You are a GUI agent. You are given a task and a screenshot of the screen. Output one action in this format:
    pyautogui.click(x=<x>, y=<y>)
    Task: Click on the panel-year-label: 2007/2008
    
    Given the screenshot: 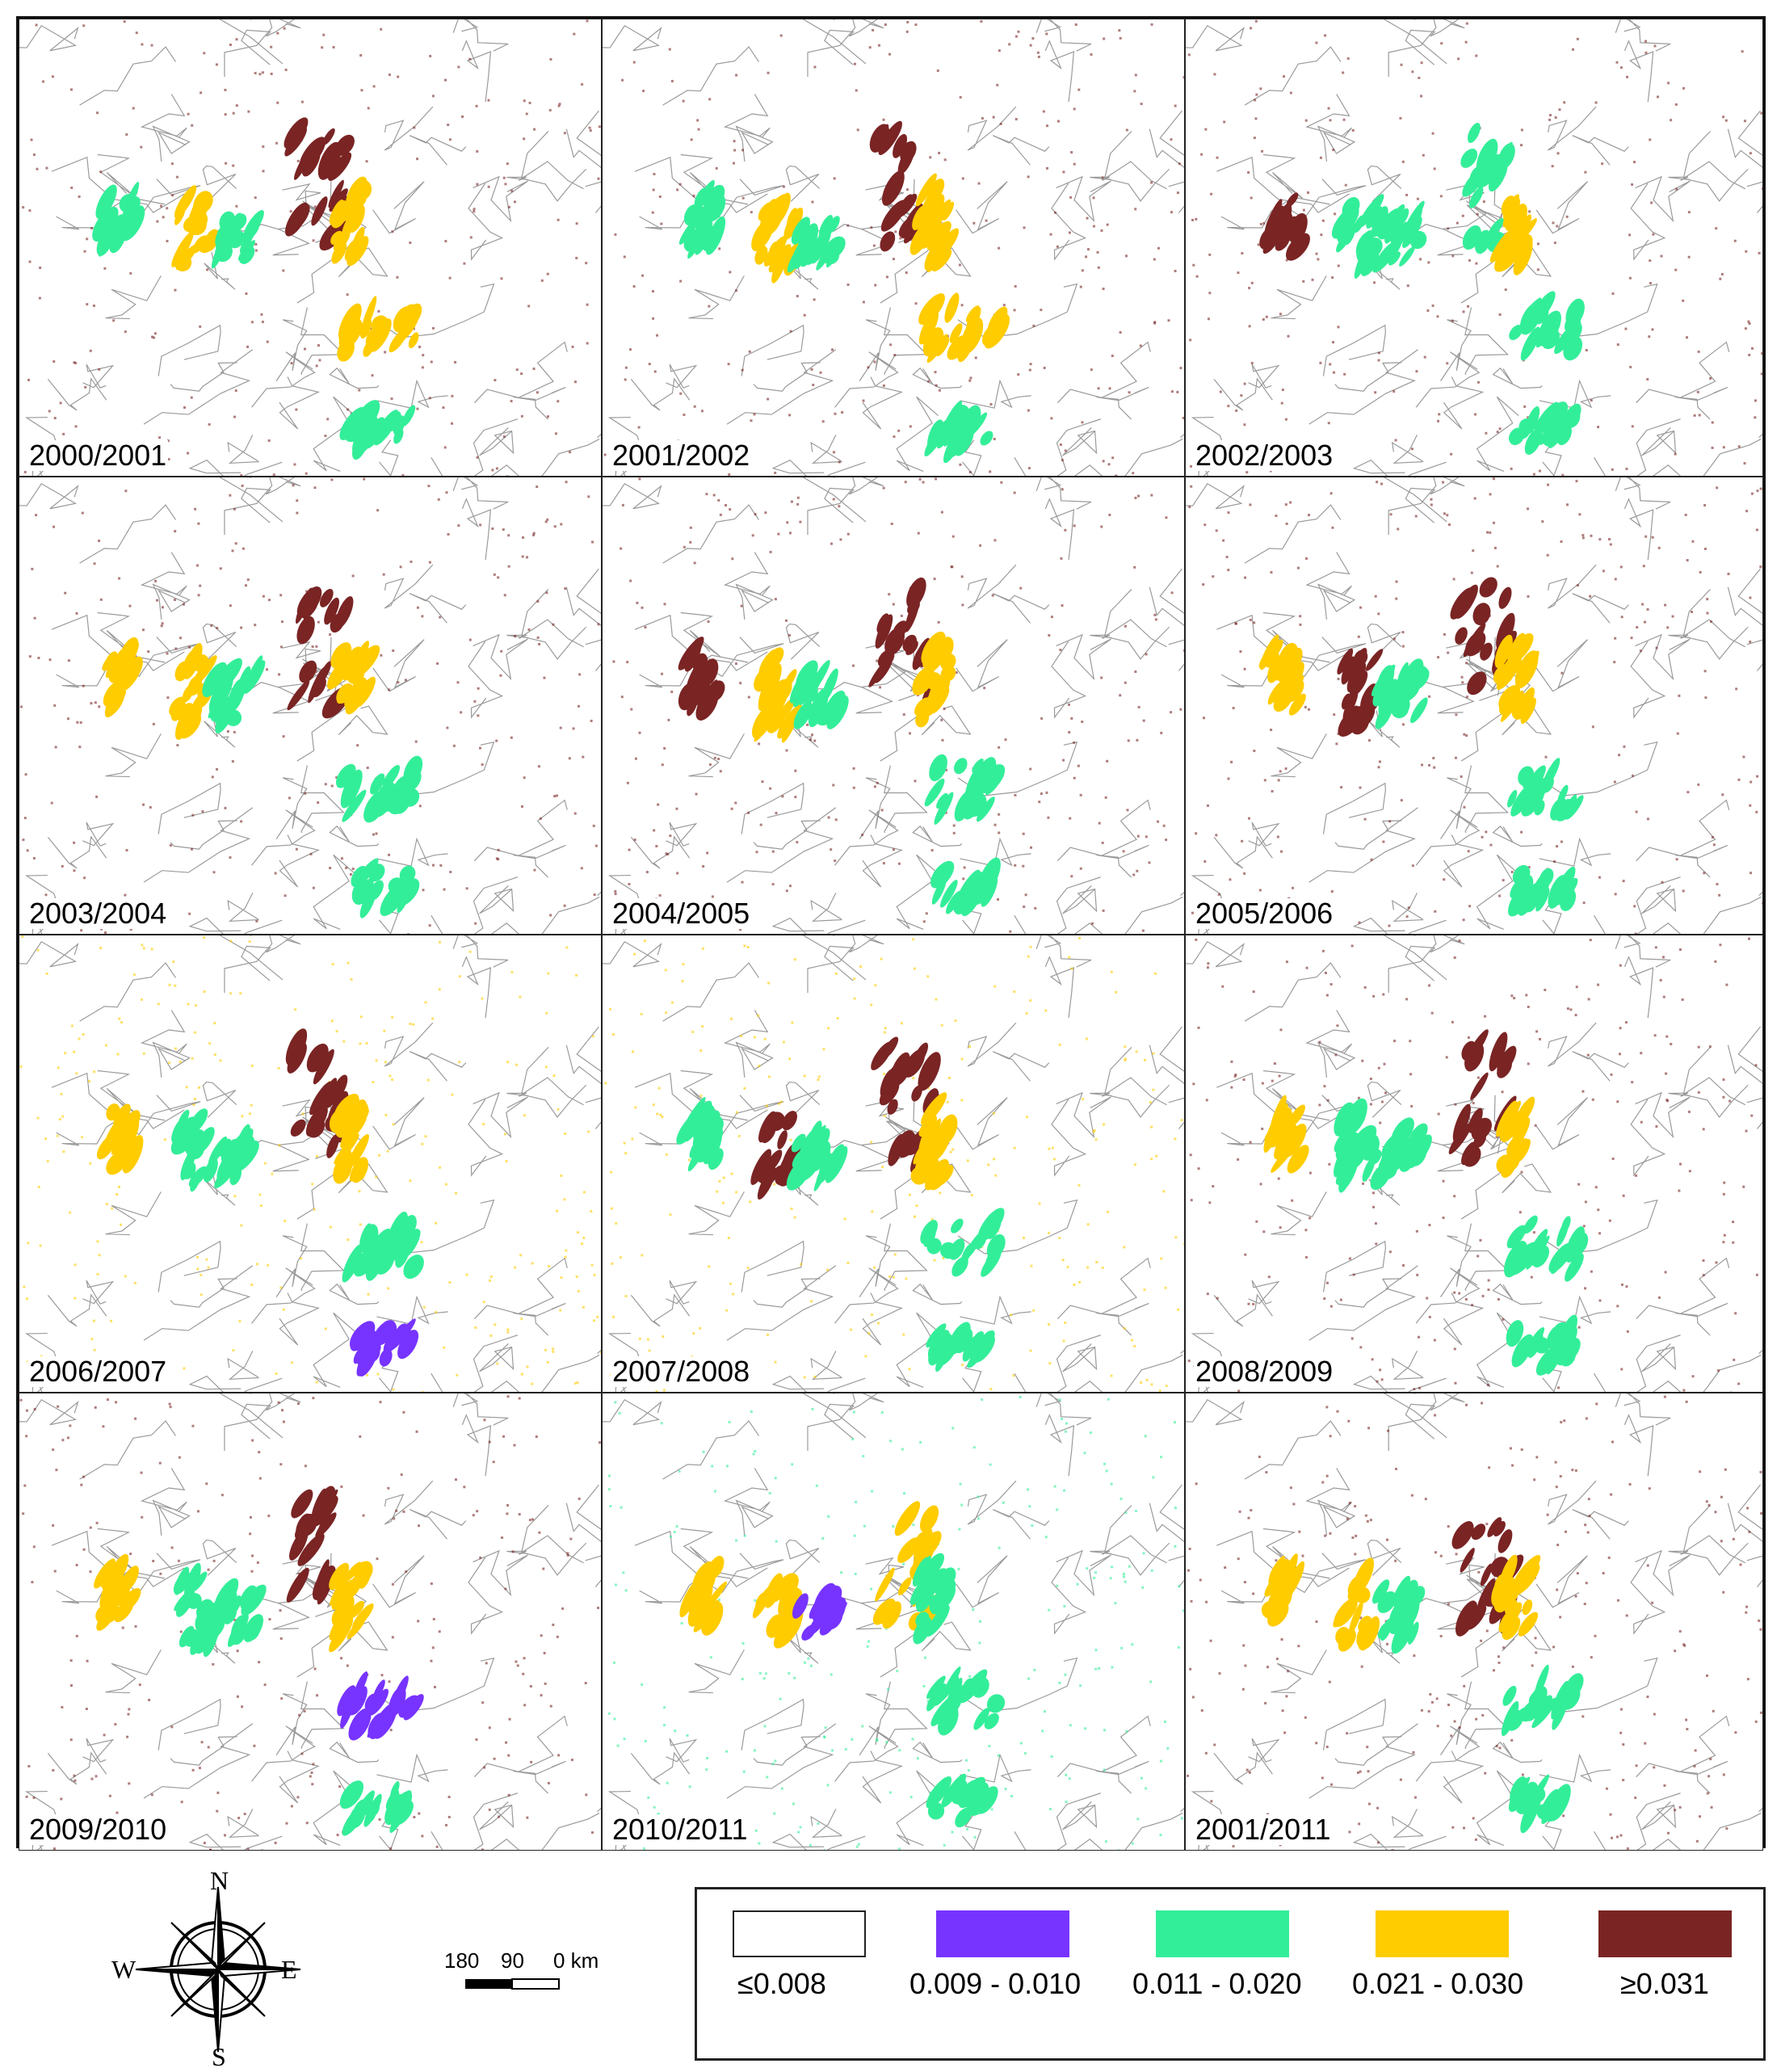 What is the action you would take?
    pyautogui.click(x=681, y=1371)
    